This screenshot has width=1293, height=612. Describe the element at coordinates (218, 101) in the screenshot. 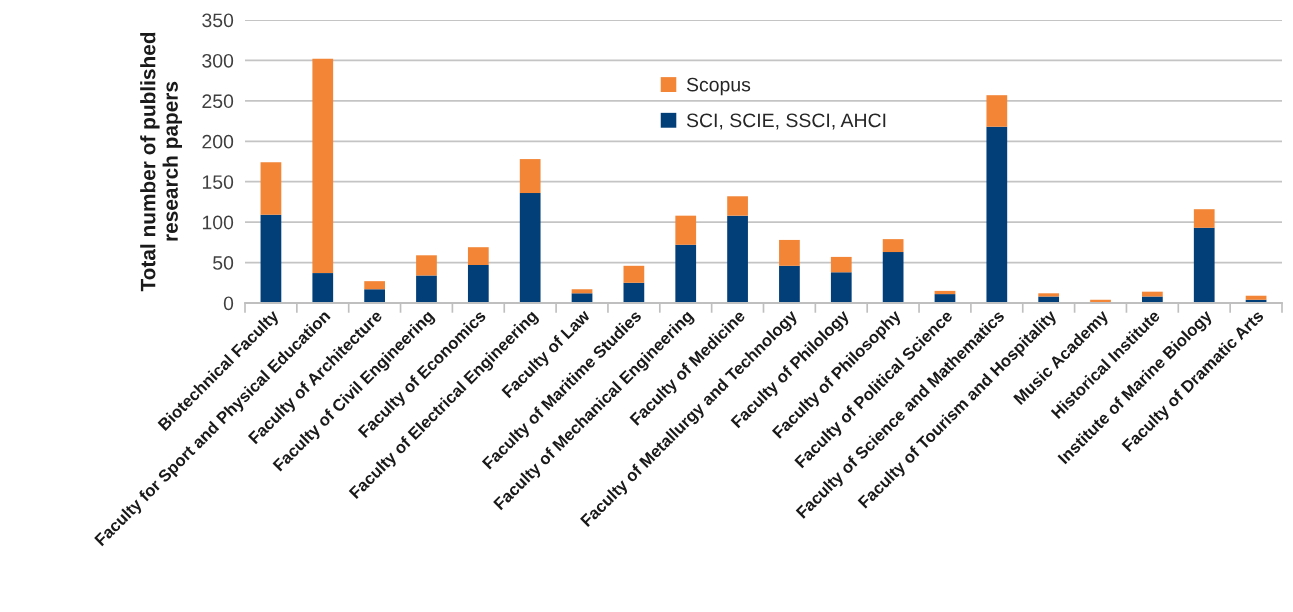

I see `y-tick-label: 250` at that location.